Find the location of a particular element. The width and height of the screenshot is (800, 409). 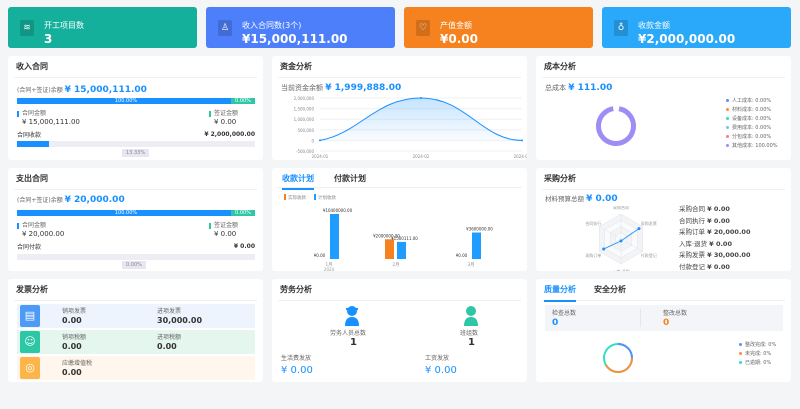

legend-item: 整改完成: 0% is located at coordinates (757, 345).